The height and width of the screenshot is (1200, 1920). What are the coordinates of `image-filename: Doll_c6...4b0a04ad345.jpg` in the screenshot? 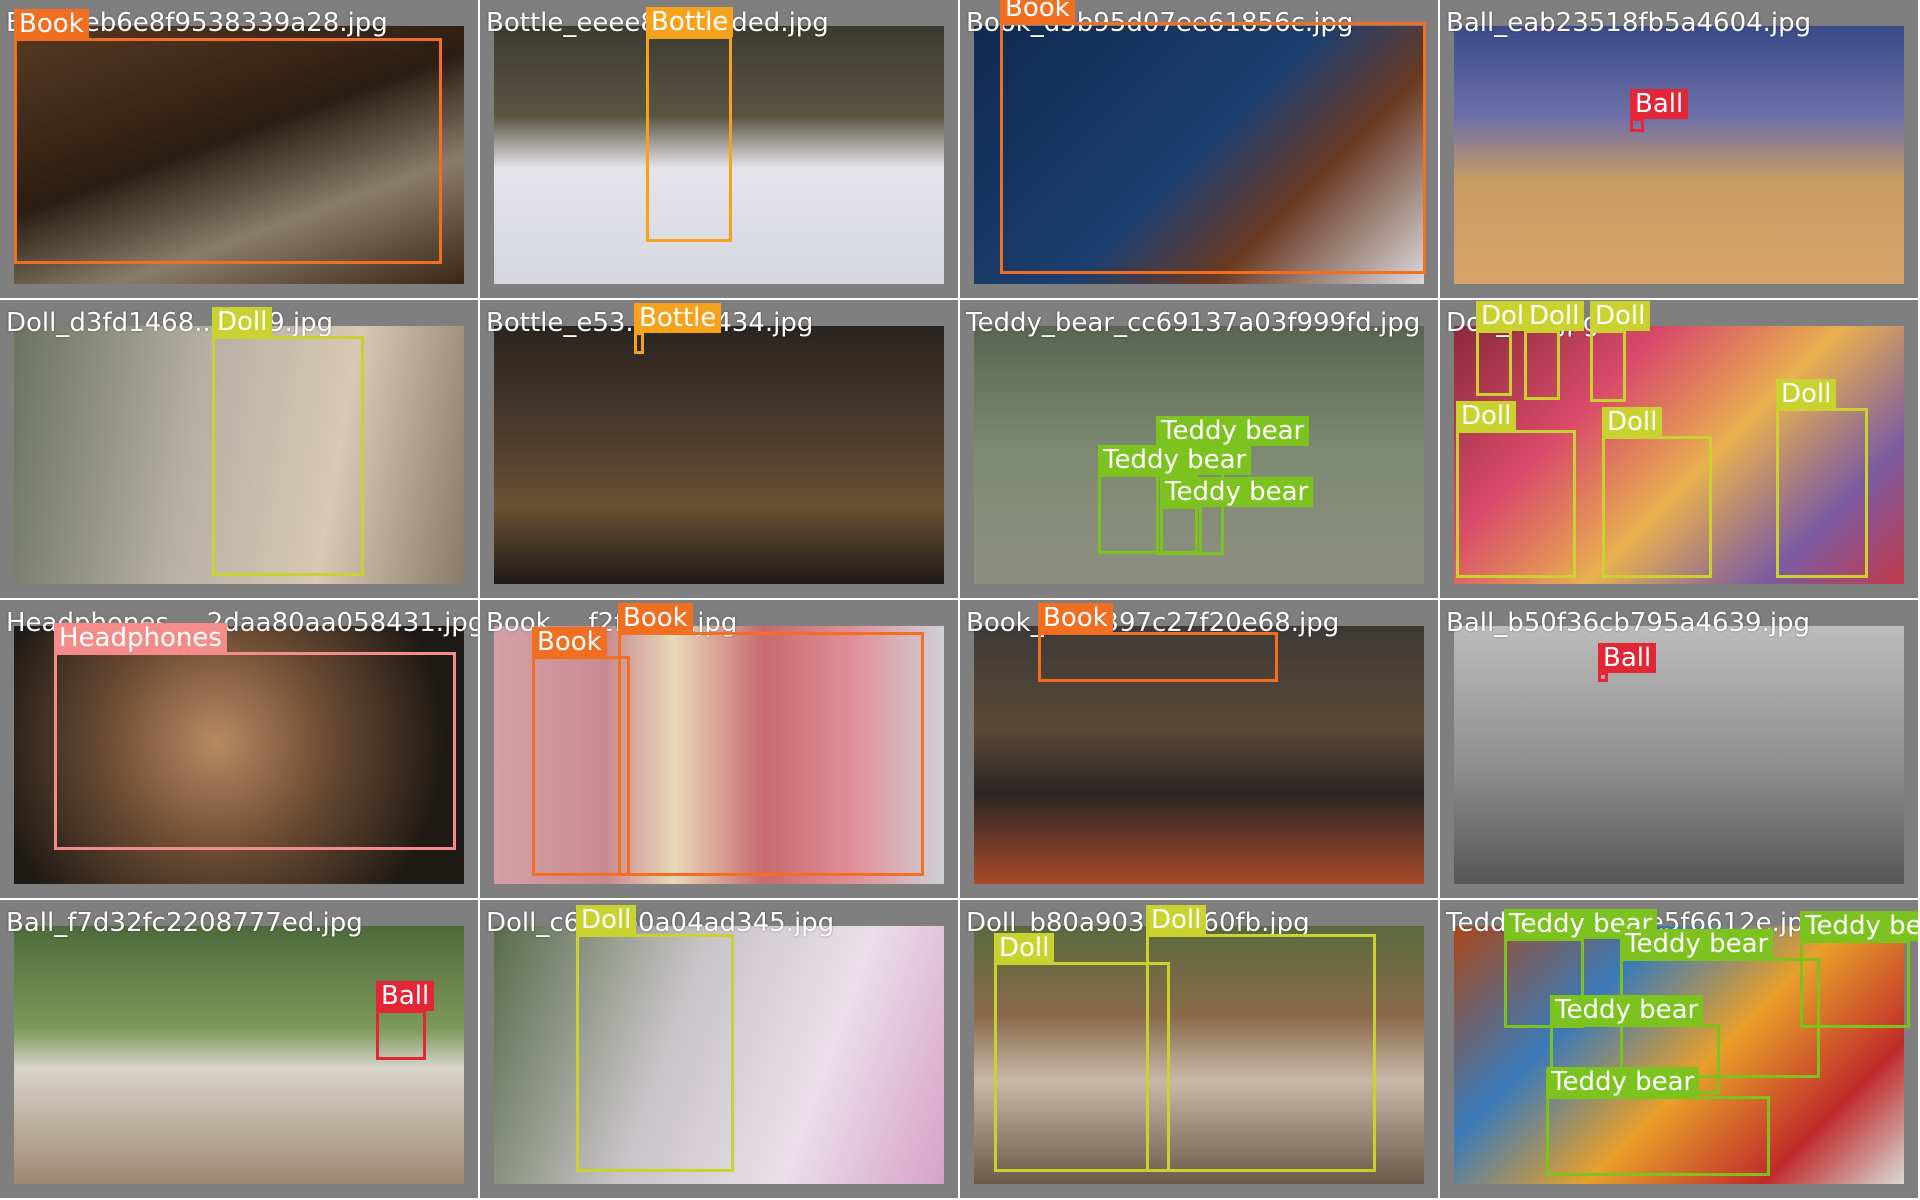 It's located at (660, 923).